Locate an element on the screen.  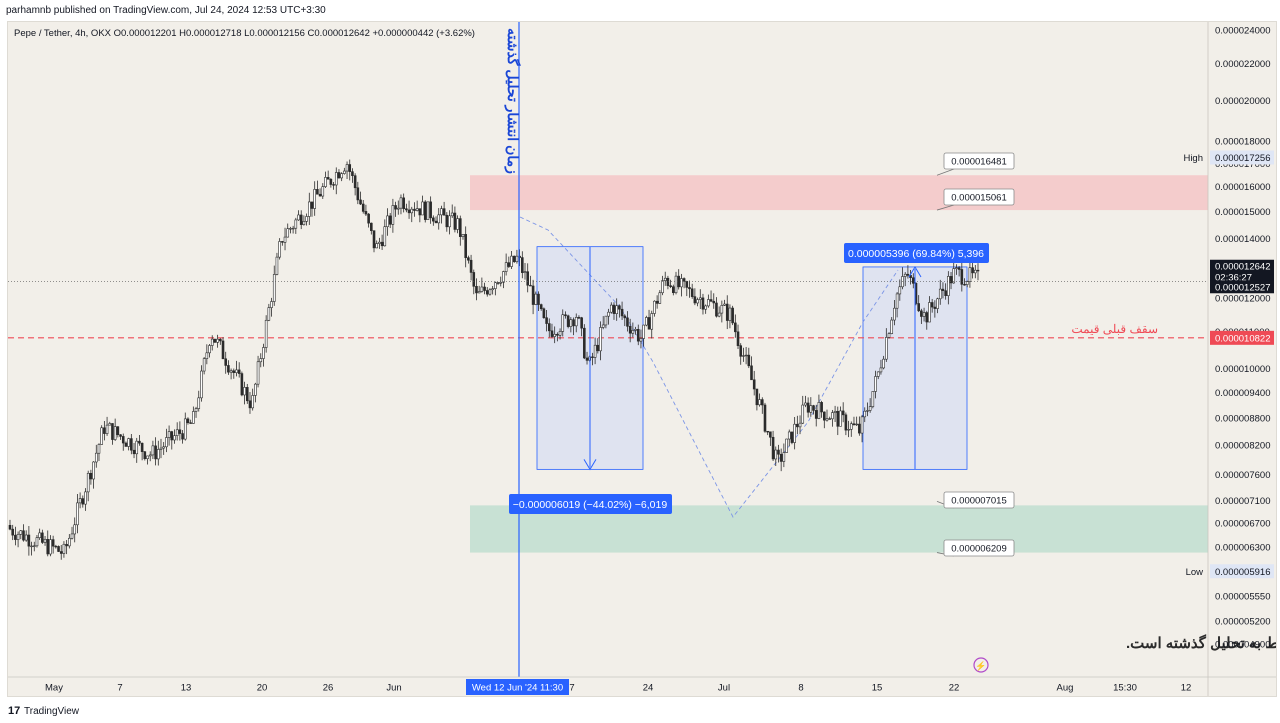
tradingview-logo-icon: 17 is located at coordinates (14, 711).